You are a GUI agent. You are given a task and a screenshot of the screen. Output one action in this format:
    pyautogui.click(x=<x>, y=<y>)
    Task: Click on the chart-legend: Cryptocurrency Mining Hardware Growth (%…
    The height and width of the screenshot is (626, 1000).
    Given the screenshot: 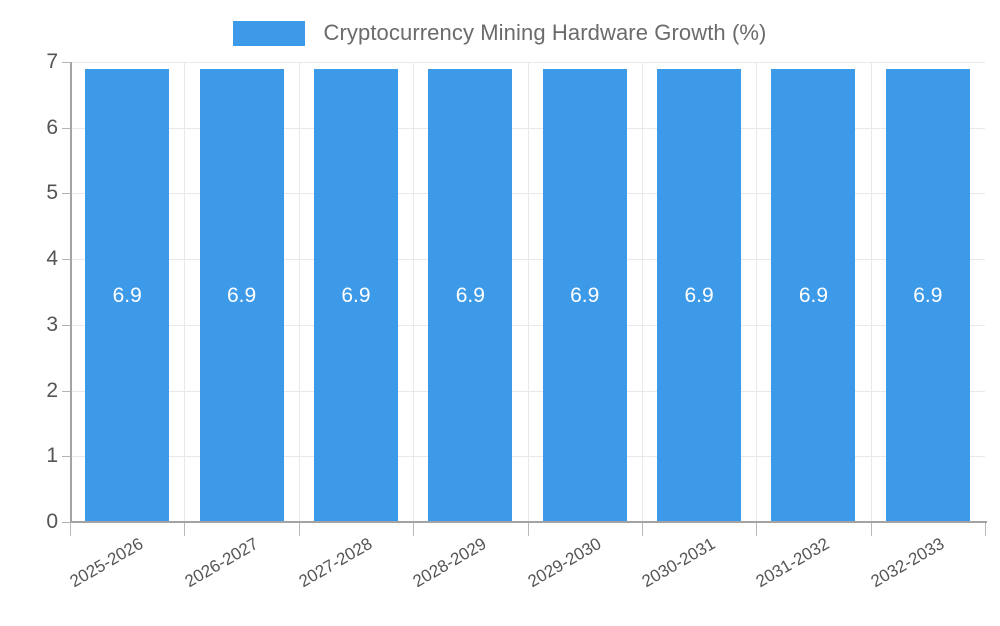 What is the action you would take?
    pyautogui.click(x=500, y=33)
    